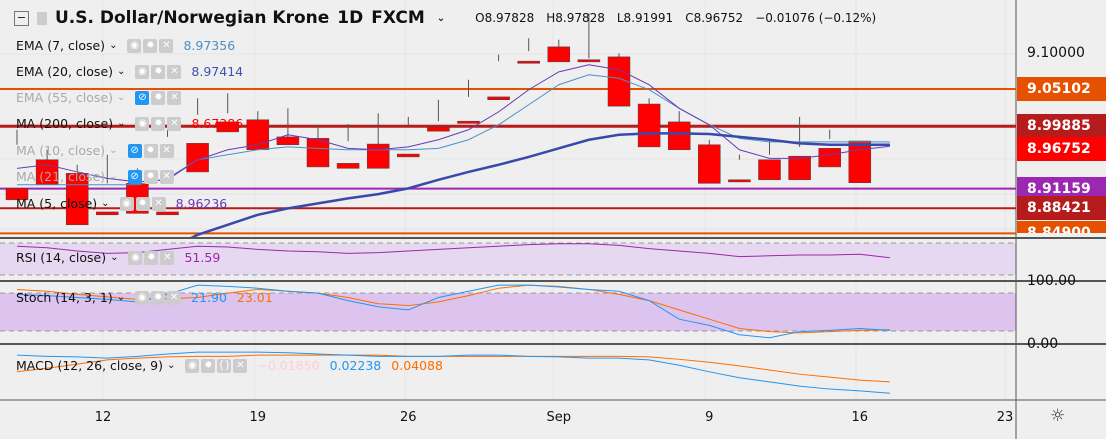  Describe the element at coordinates (1058, 416) in the screenshot. I see `settings-gear-icon: ☼` at that location.